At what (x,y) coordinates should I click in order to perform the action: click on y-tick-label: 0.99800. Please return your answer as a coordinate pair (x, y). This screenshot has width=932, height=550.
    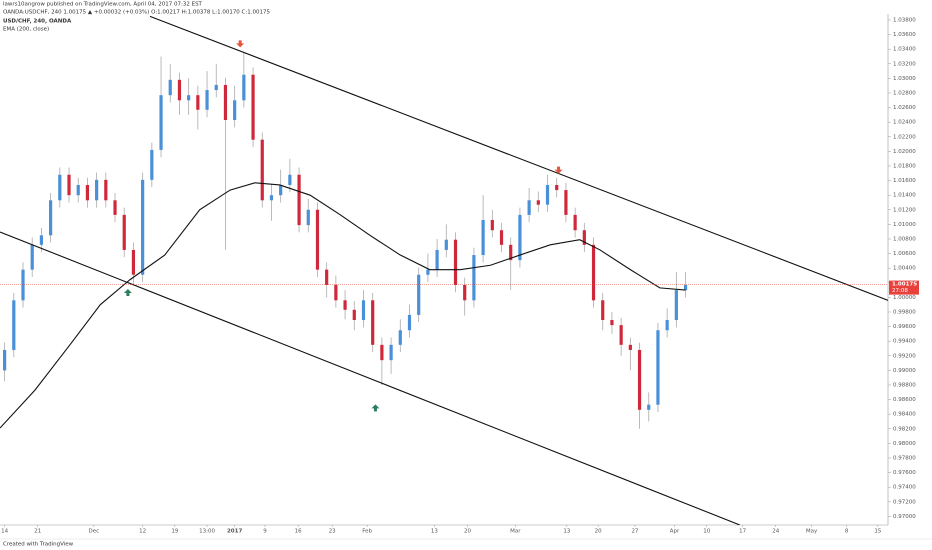
    Looking at the image, I should click on (904, 312).